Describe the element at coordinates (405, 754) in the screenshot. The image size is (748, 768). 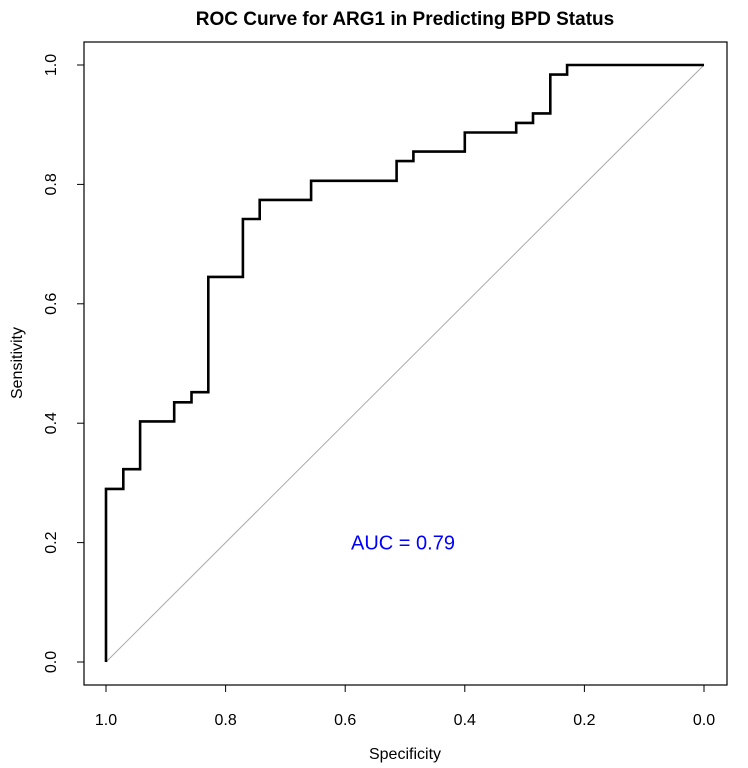
I see `x-axis-label: Specificity` at that location.